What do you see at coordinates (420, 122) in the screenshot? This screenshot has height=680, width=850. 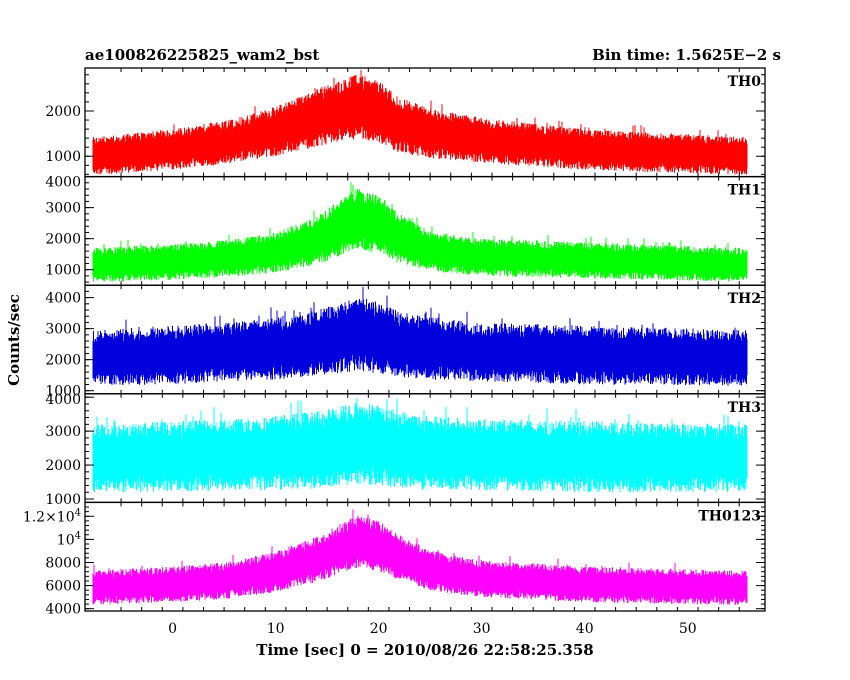 I see `series-th0` at bounding box center [420, 122].